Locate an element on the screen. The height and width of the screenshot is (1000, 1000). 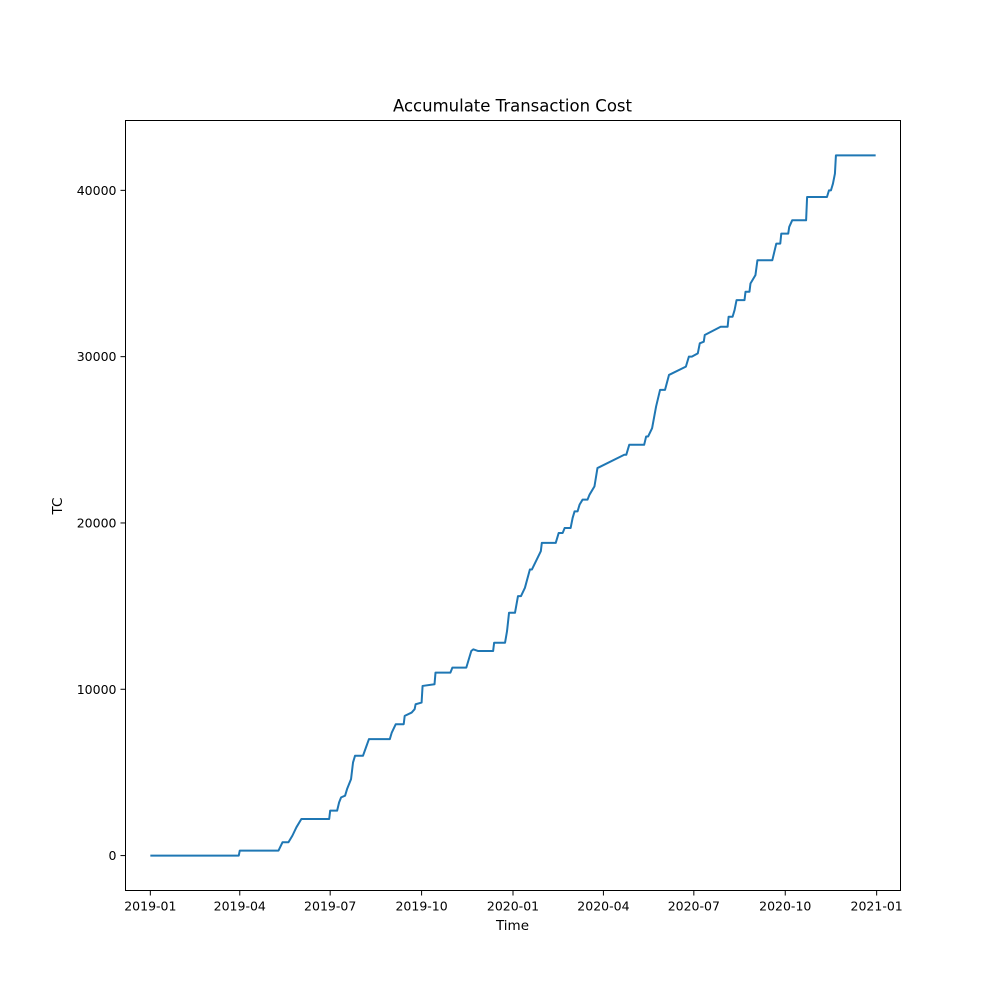
y-tick-label: 20000 is located at coordinates (97, 522).